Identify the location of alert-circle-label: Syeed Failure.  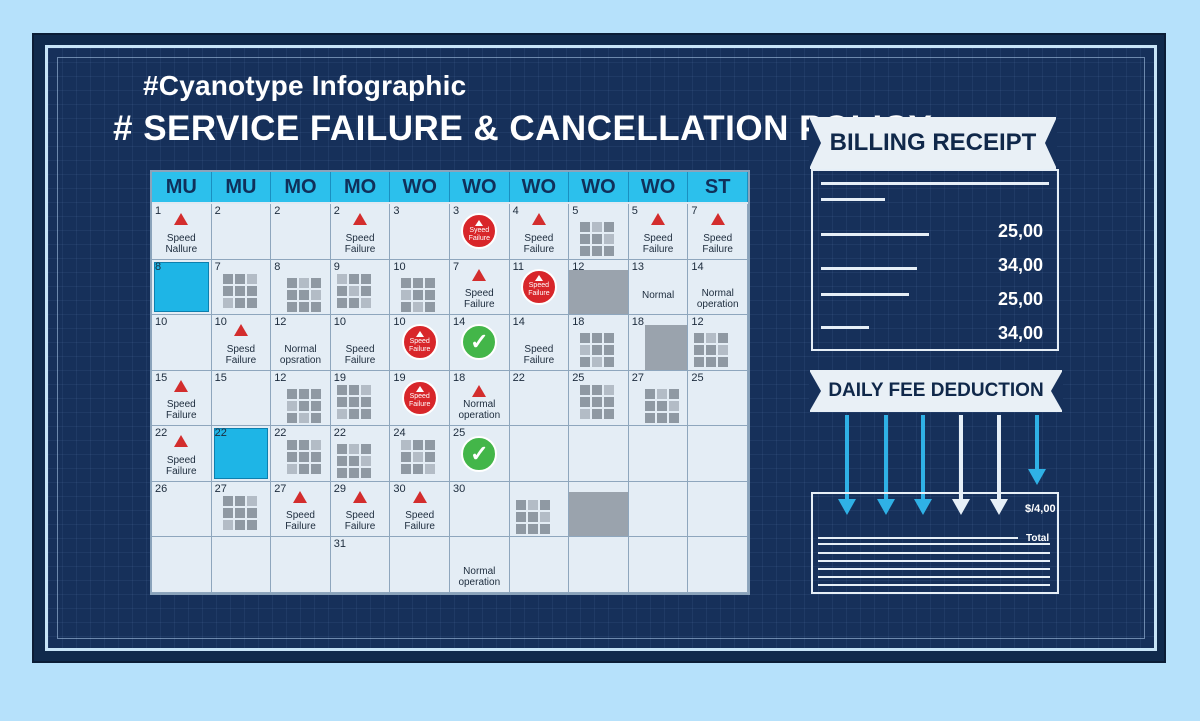
(479, 234).